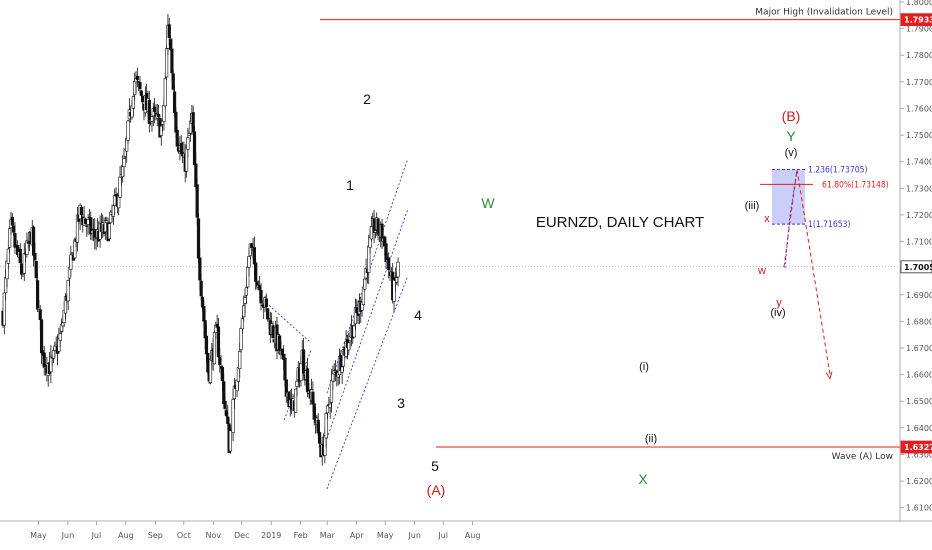 Image resolution: width=932 pixels, height=550 pixels. I want to click on wave-label-1: 1, so click(350, 185).